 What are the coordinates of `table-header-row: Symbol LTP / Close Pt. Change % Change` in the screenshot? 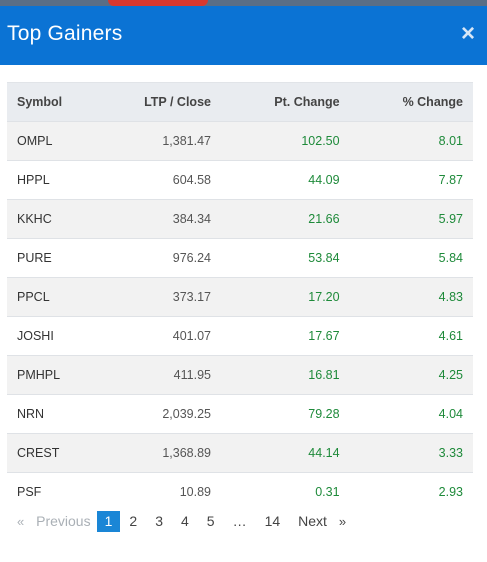 It's located at (240, 102).